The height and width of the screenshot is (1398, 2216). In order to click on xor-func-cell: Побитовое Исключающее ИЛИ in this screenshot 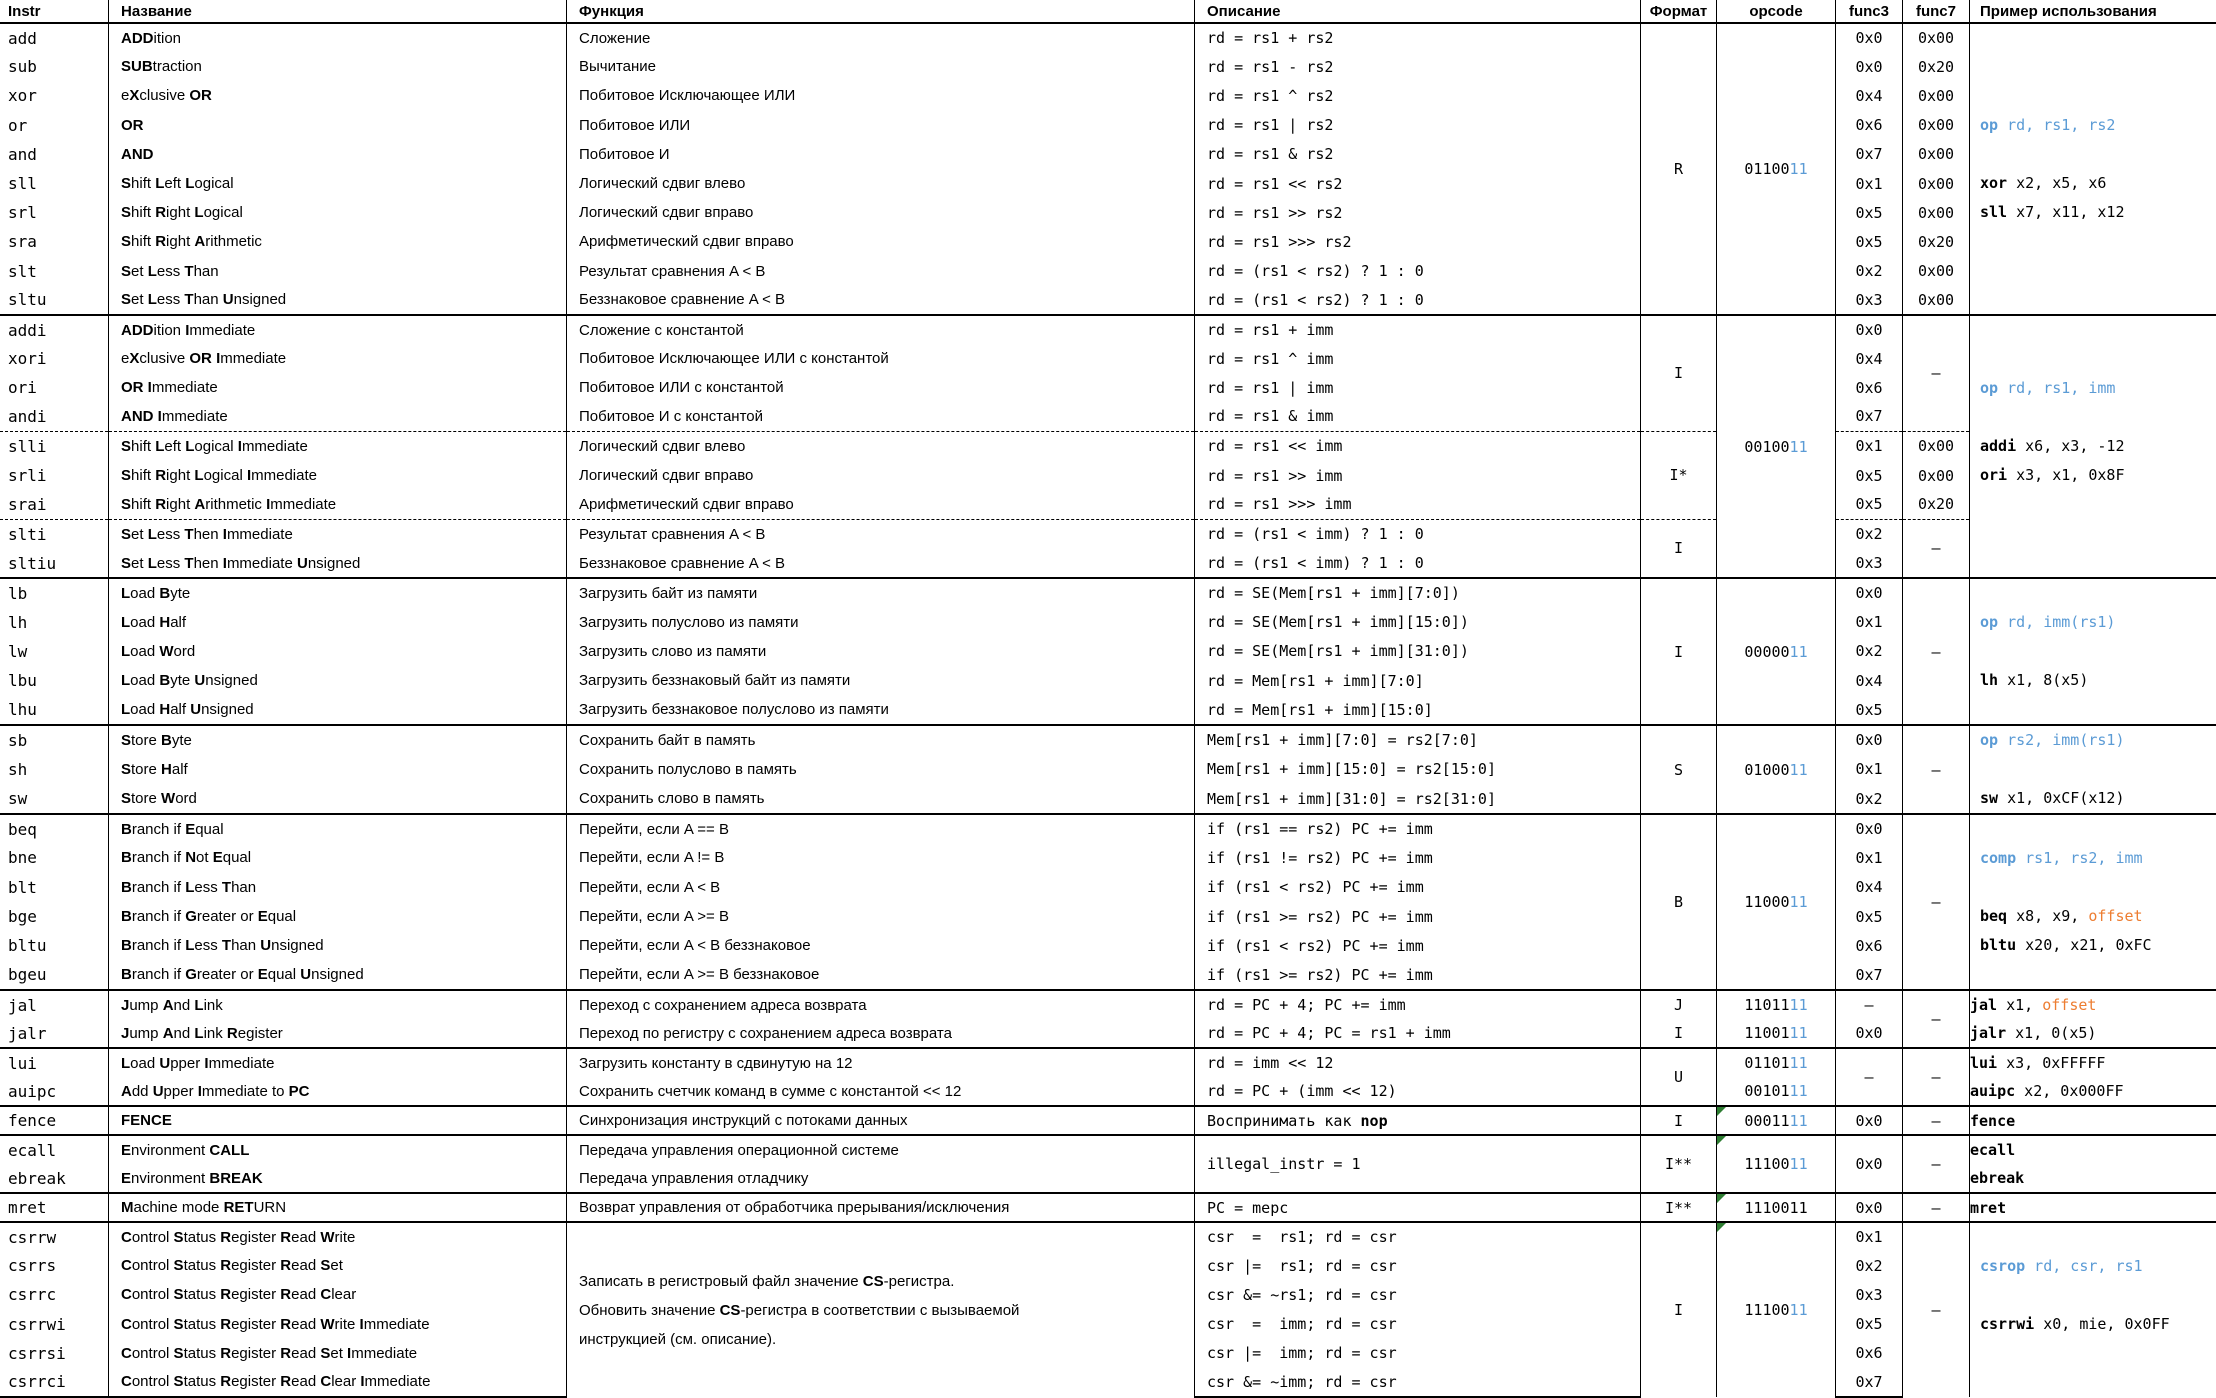, I will do `click(881, 95)`.